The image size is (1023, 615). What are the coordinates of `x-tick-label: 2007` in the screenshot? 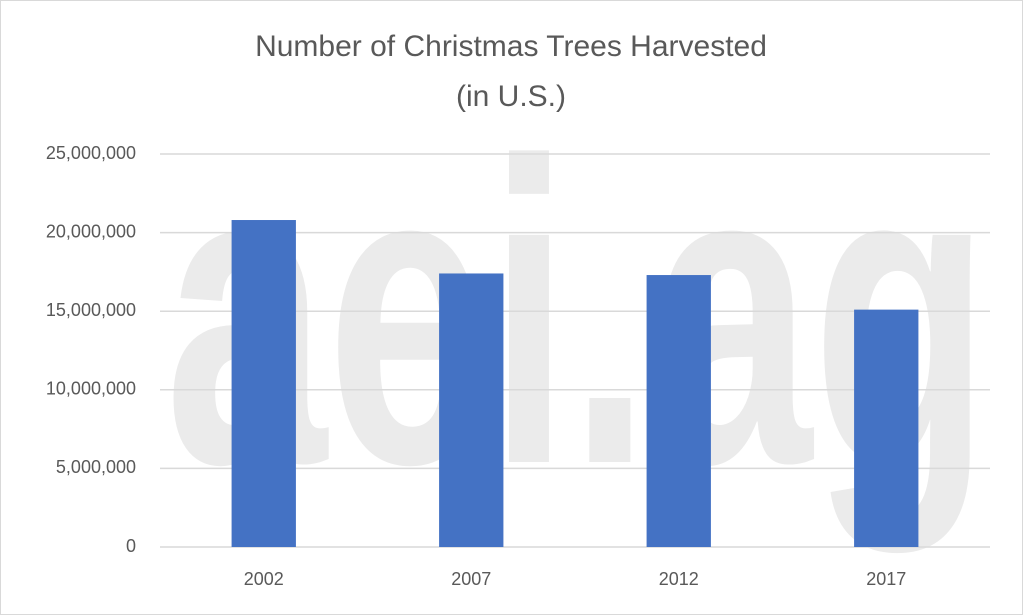 It's located at (471, 579).